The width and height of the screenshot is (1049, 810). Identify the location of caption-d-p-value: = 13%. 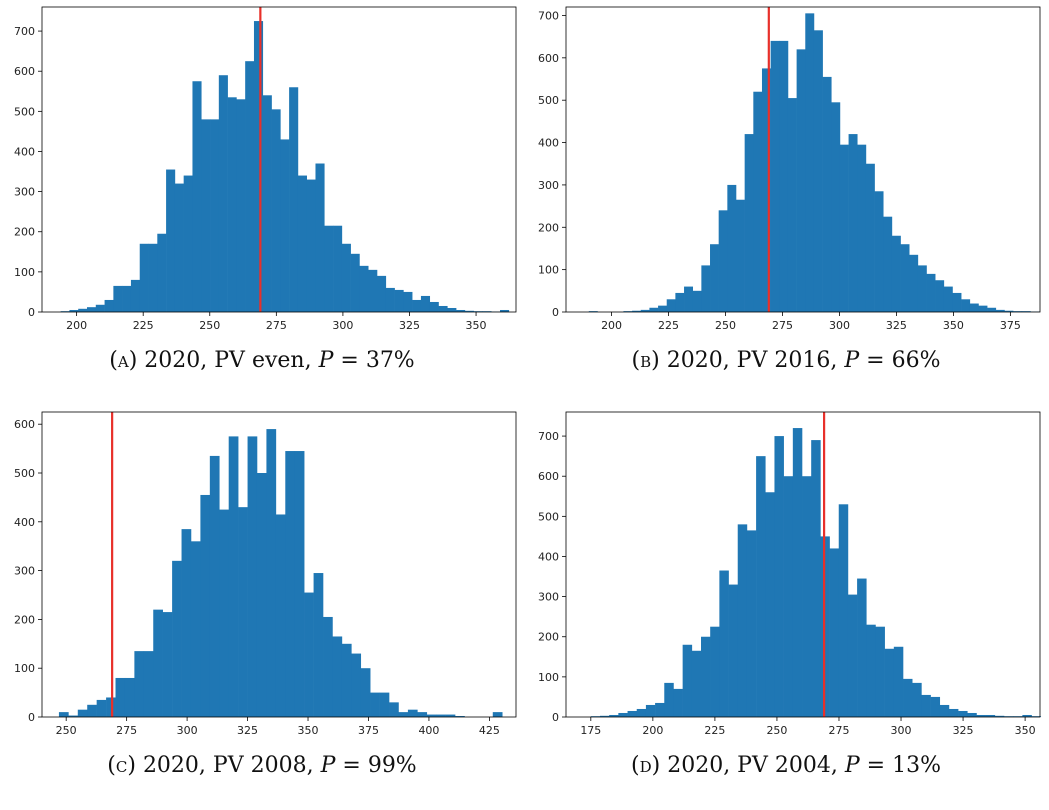
(903, 765).